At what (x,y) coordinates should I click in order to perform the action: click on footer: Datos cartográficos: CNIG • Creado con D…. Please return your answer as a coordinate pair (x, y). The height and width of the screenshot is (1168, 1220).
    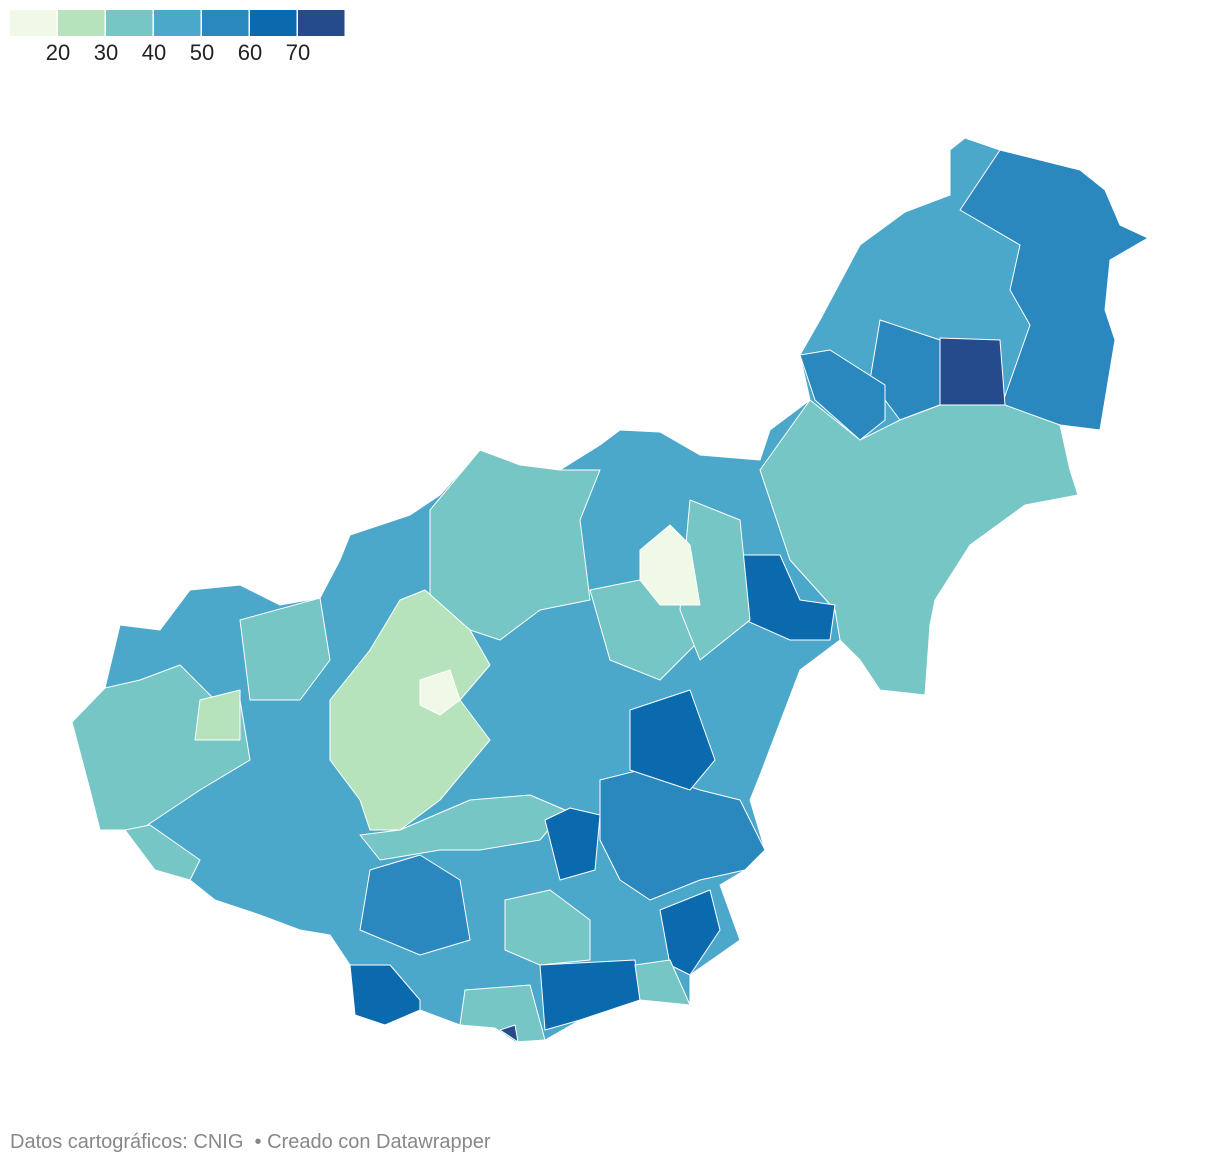
    Looking at the image, I should click on (250, 1142).